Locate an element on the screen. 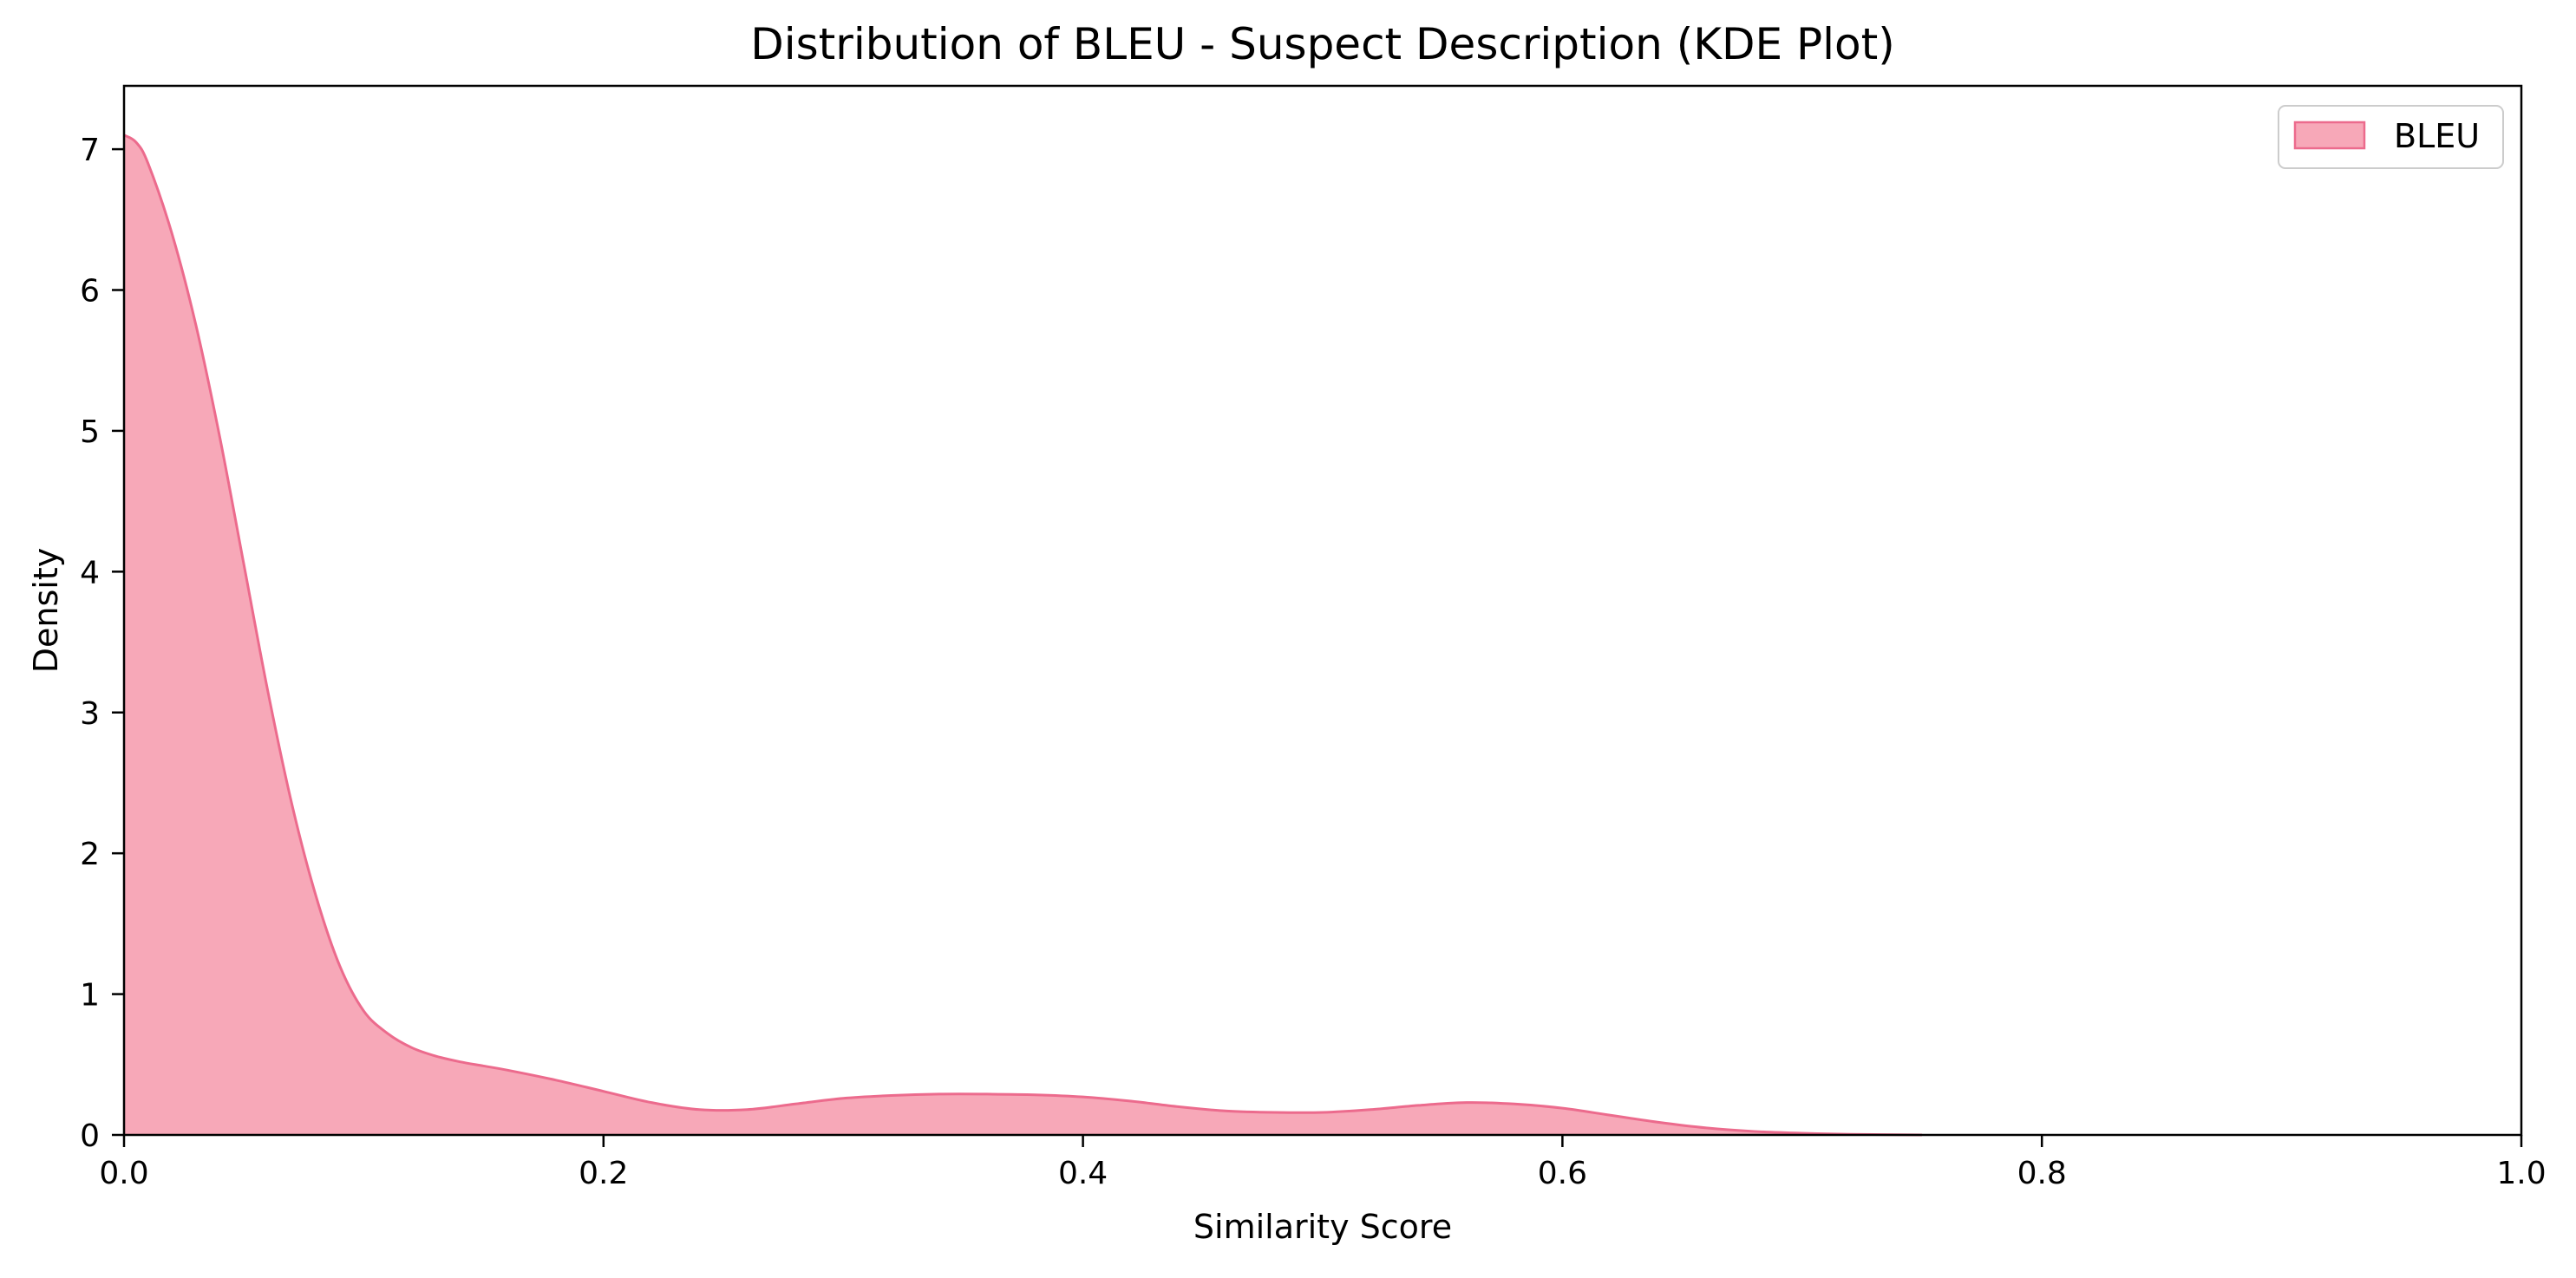 The width and height of the screenshot is (2576, 1278). y-tick-label: 1 is located at coordinates (90, 996).